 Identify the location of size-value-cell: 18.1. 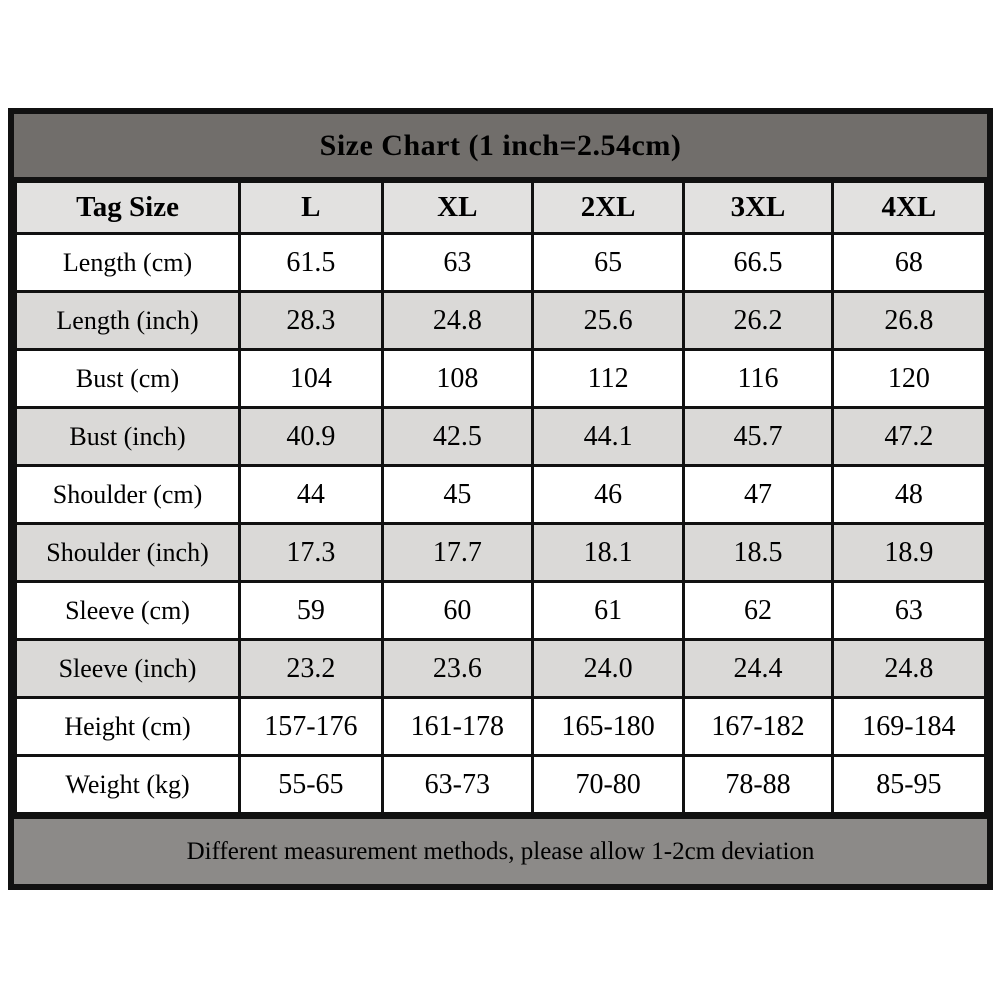
(608, 552).